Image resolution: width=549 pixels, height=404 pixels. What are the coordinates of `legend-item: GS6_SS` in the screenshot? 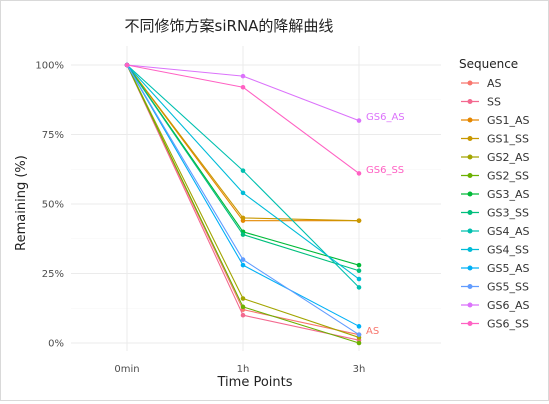 It's located at (495, 324).